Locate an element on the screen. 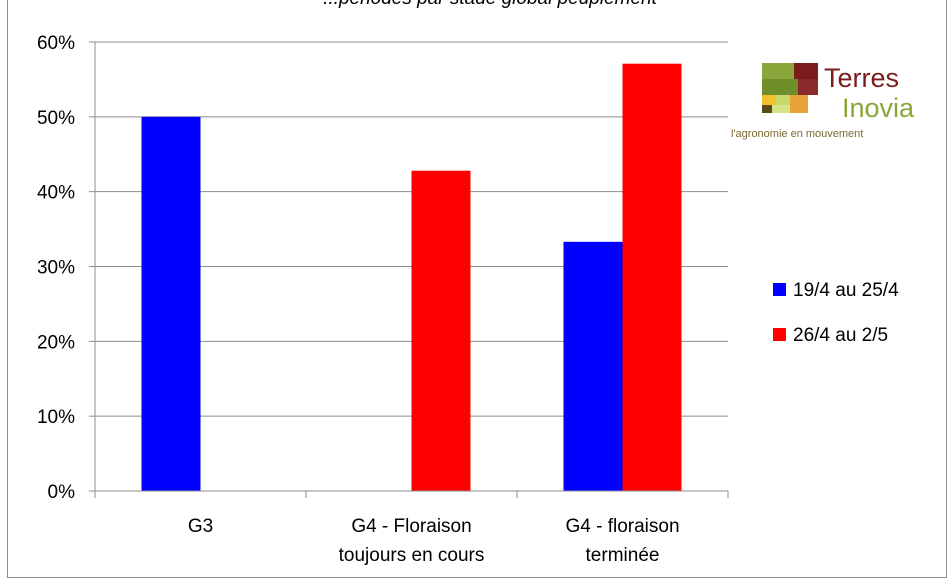 This screenshot has height=578, width=950. logo-block-lightgreen2 is located at coordinates (781, 109).